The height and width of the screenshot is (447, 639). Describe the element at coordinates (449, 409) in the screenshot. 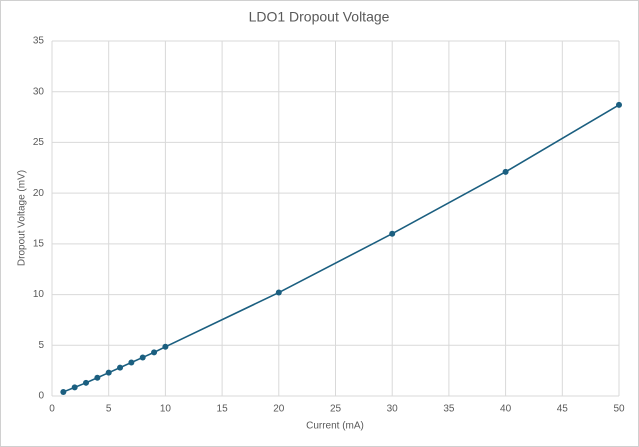

I see `x-tick-label: 35` at that location.